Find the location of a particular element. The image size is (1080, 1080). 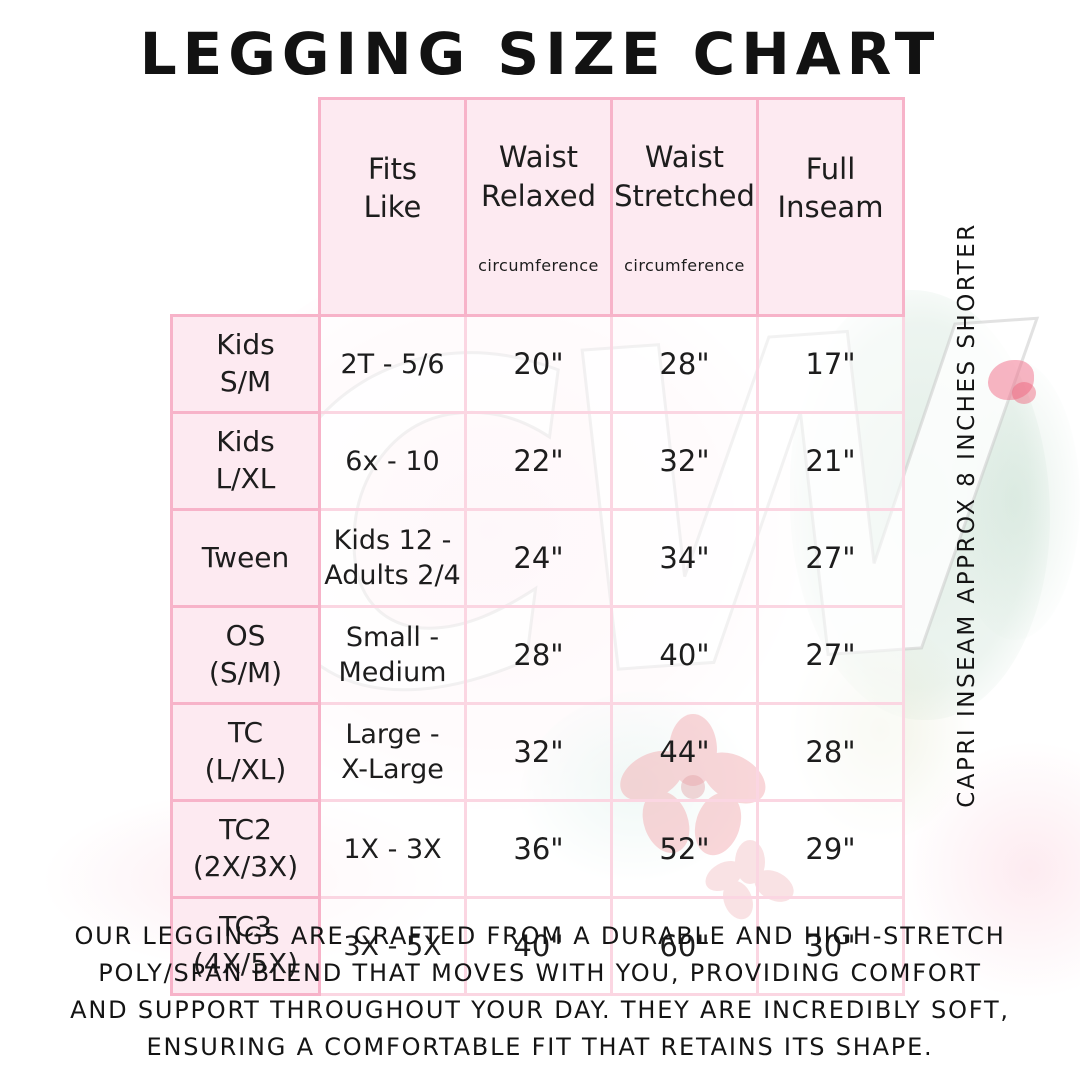

waist-relaxed-cell: 40" is located at coordinates (538, 946).